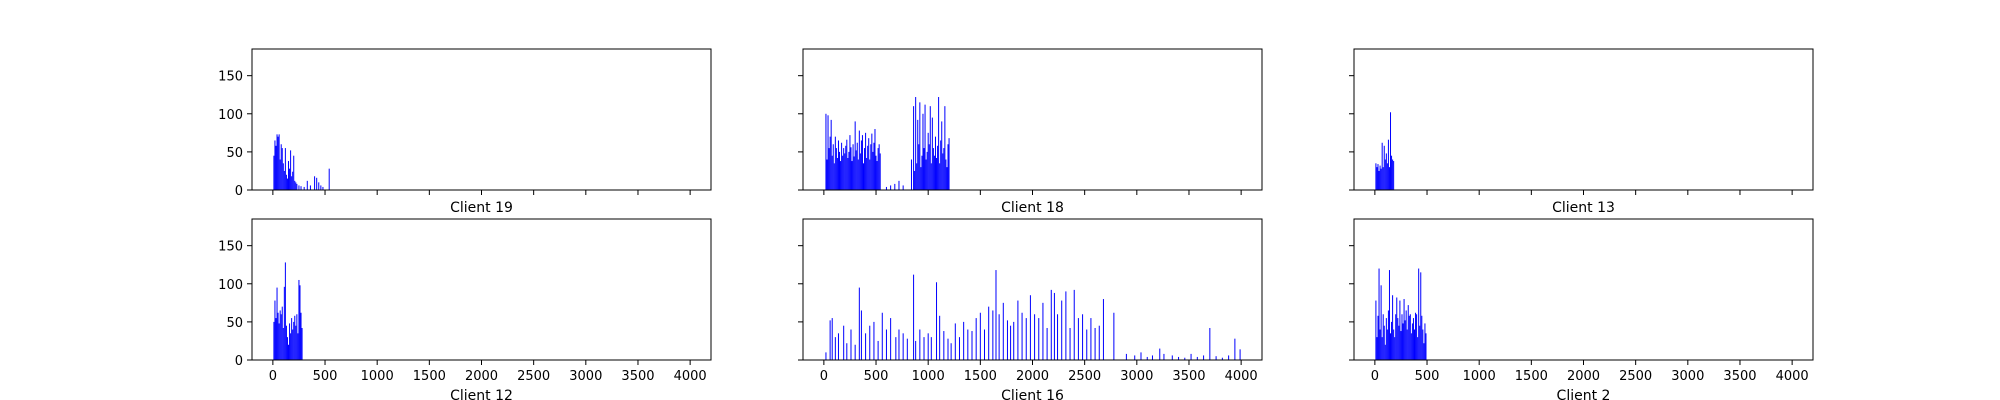  Describe the element at coordinates (887, 143) in the screenshot. I see `subplot-client-18-bars` at that location.